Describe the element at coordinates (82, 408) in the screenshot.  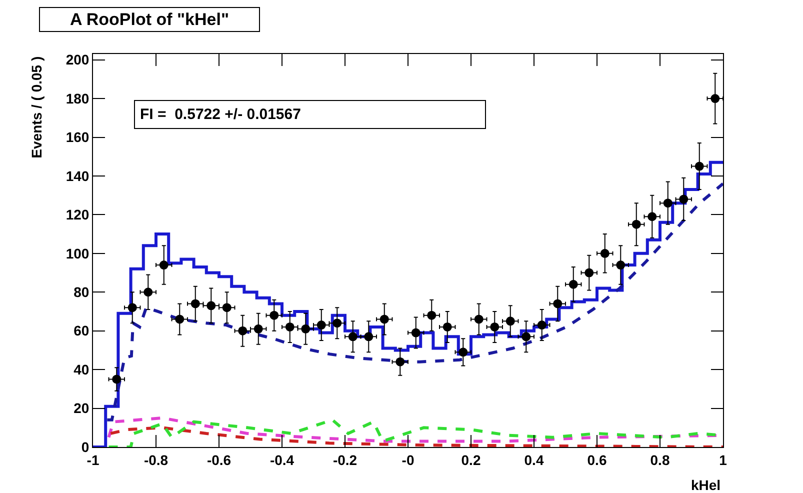
I see `y-tick-label: 20` at that location.